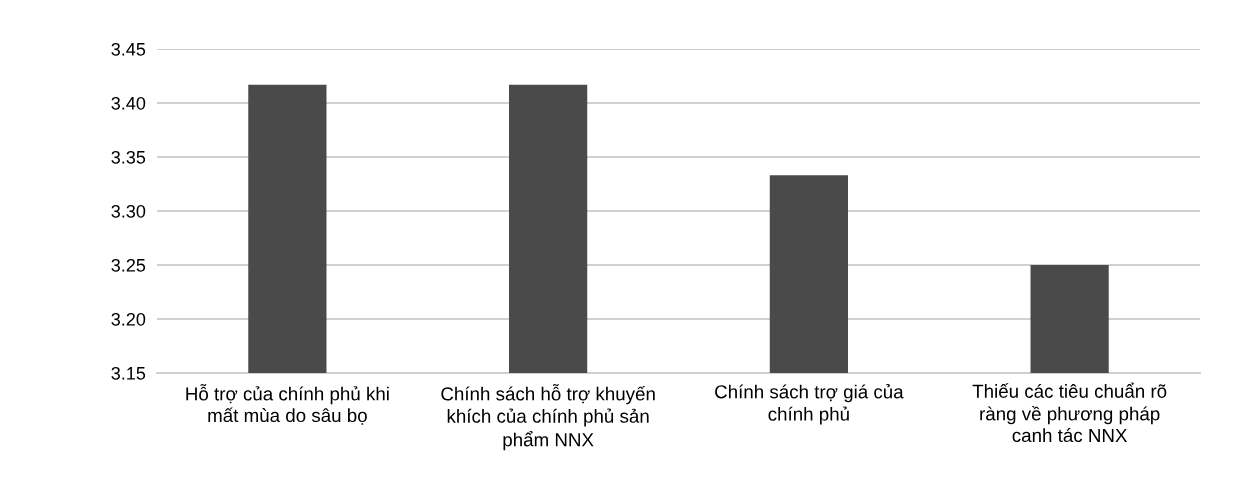  Describe the element at coordinates (128, 49) in the screenshot. I see `y-tick-label: 3.45` at that location.